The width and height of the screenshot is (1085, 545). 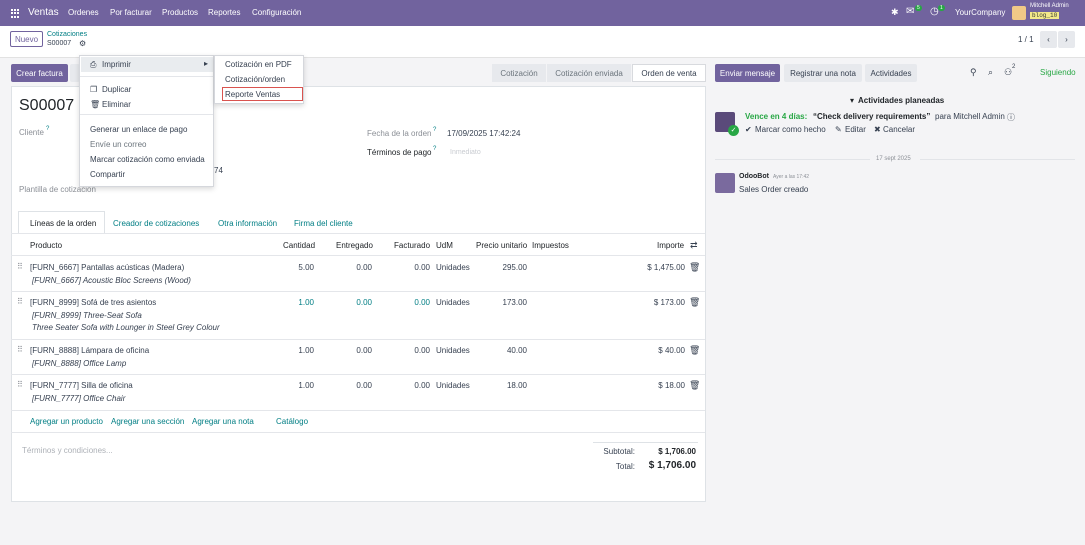 What do you see at coordinates (46, 245) in the screenshot?
I see `col-producto: Producto` at bounding box center [46, 245].